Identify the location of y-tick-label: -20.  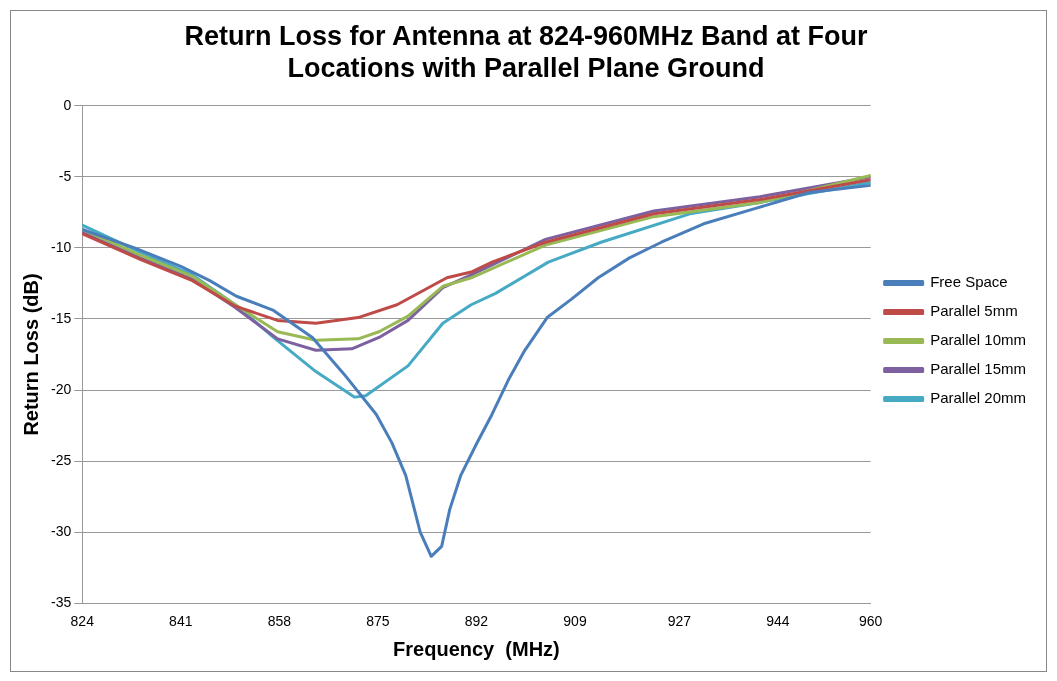
(61, 388).